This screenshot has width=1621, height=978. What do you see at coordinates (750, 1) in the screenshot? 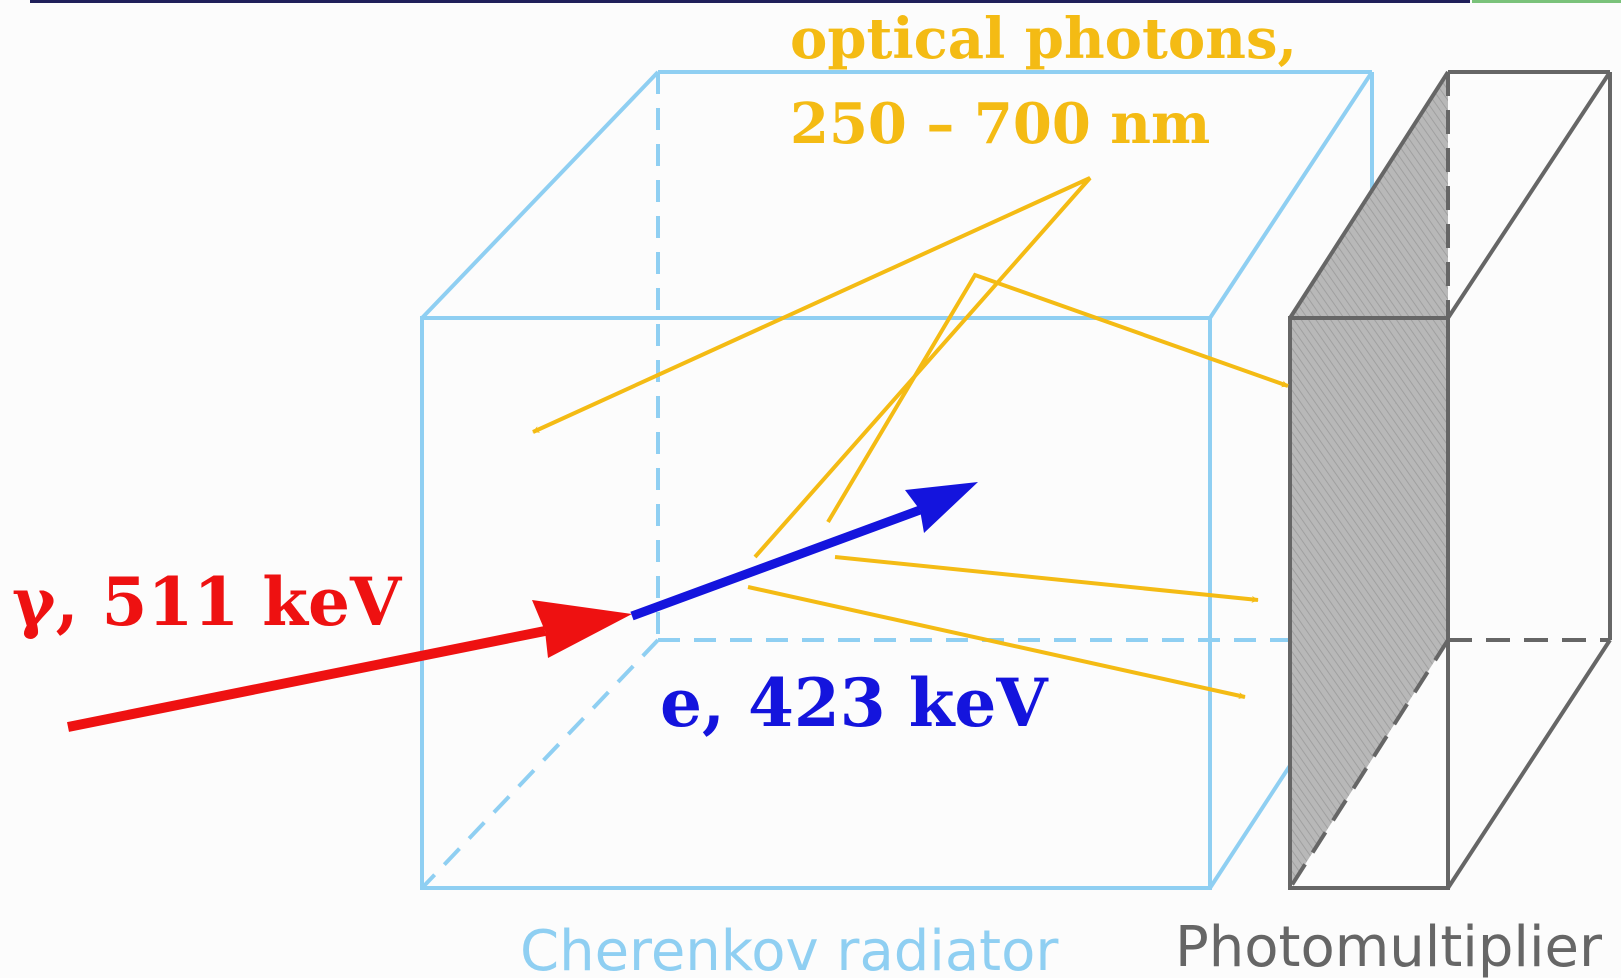
I see `top-border-bar` at bounding box center [750, 1].